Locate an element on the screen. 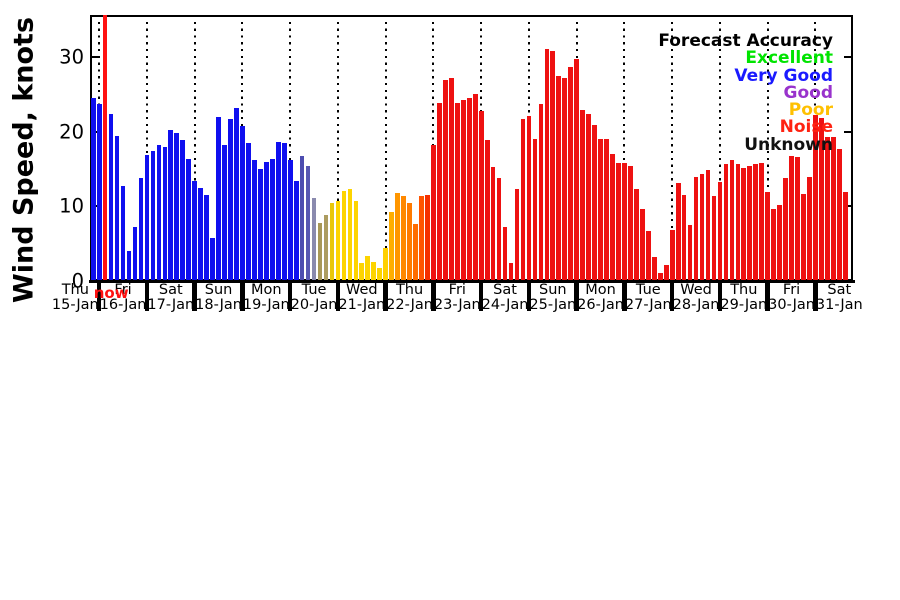 This screenshot has width=900, height=600. legend-item-unknown: Unknown is located at coordinates (788, 144).